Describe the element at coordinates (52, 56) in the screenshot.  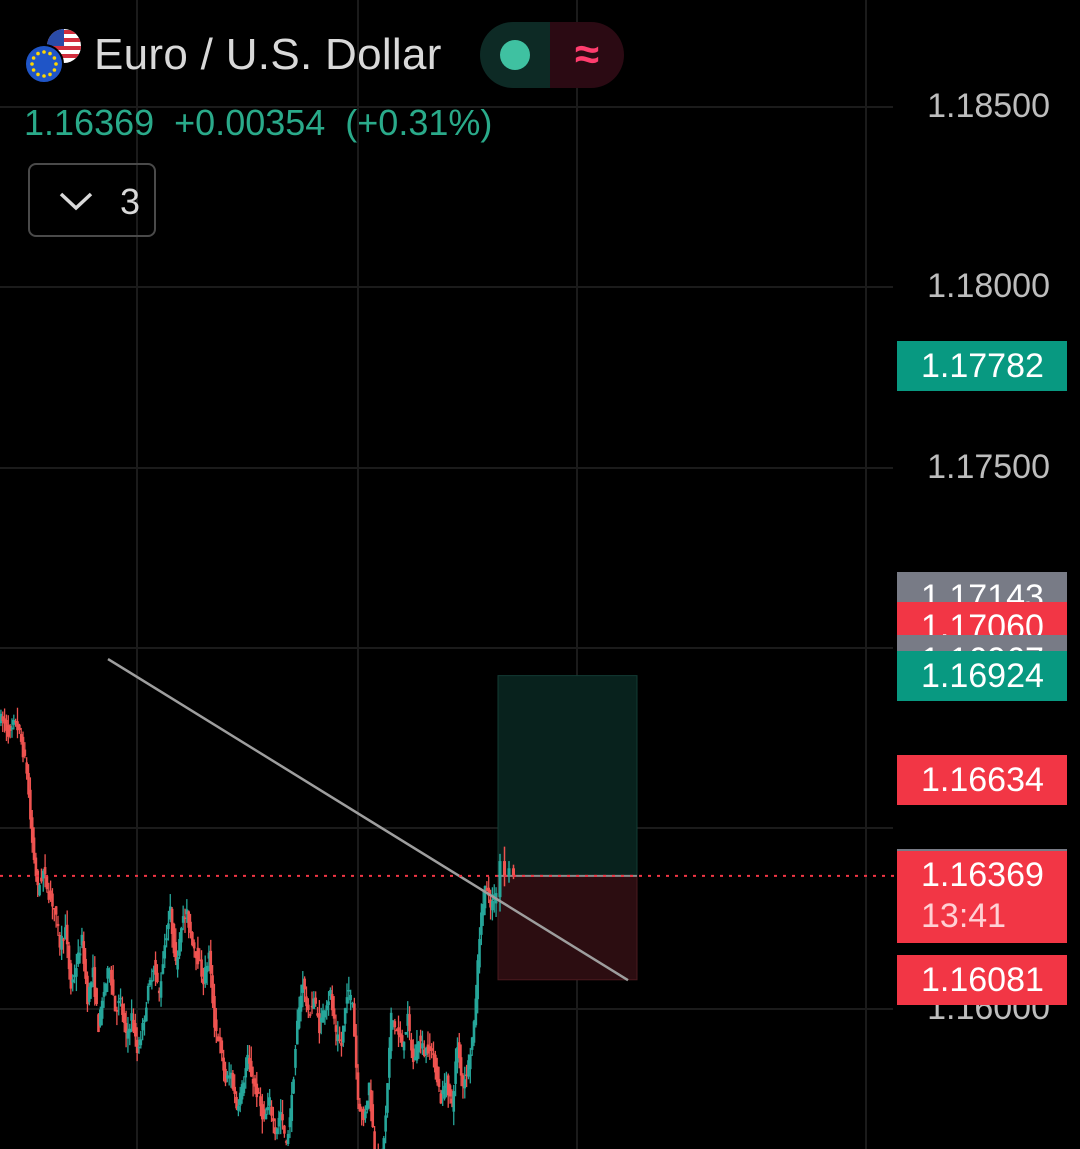
I see `eur-usd-flags-icon` at that location.